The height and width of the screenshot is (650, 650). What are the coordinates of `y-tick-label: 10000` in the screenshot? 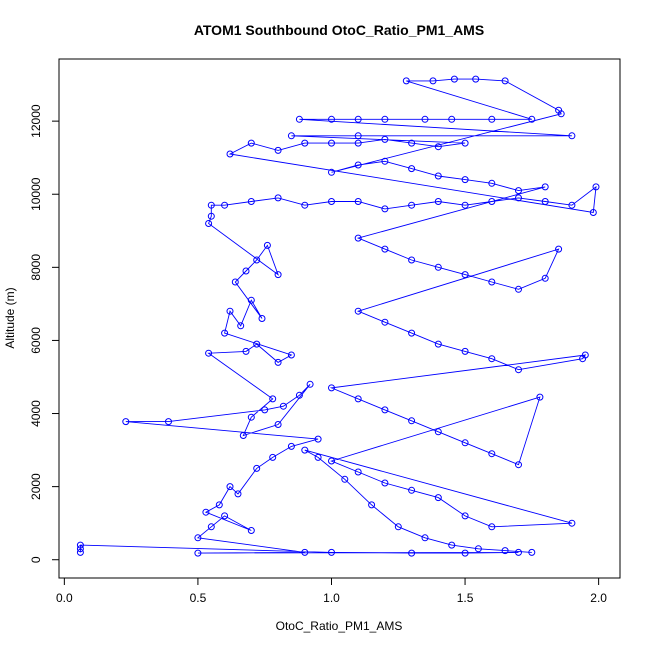 It's located at (36, 194).